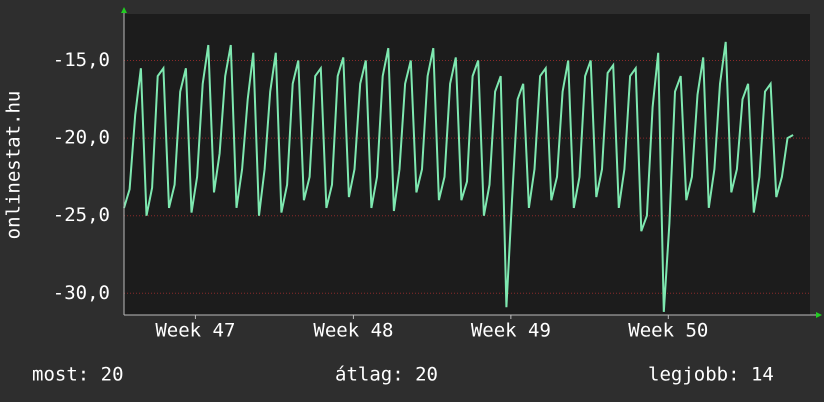  Describe the element at coordinates (81, 60) in the screenshot. I see `y-tick-label: -15,0` at that location.